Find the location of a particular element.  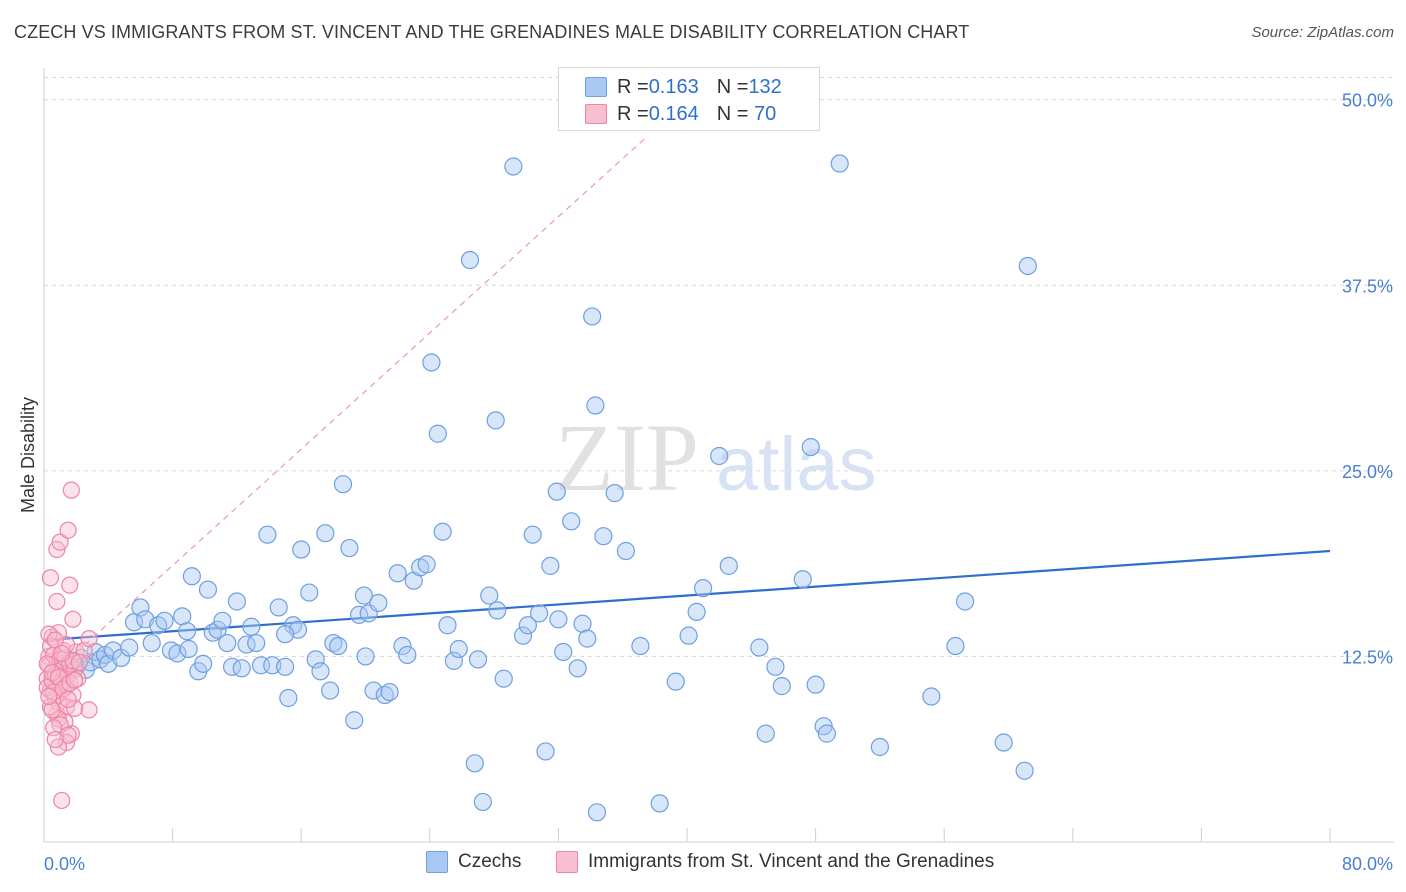

correlation-legend: R = 0.163 N = 132 R = 0.164 N = 70 is located at coordinates (689, 99).